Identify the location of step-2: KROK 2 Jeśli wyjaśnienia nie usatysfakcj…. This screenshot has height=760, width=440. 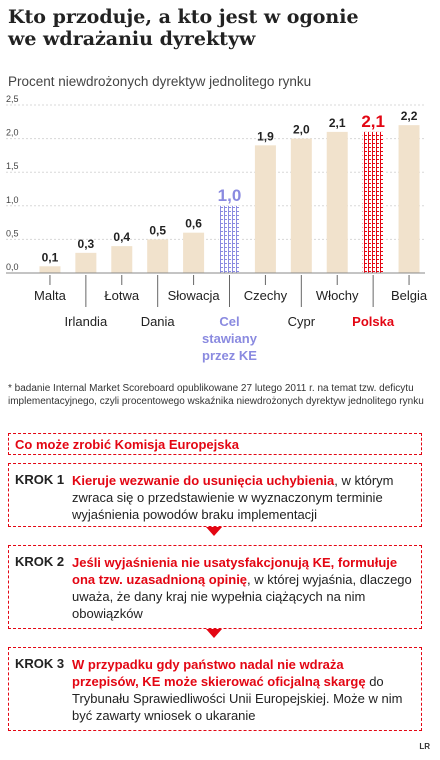
(215, 587).